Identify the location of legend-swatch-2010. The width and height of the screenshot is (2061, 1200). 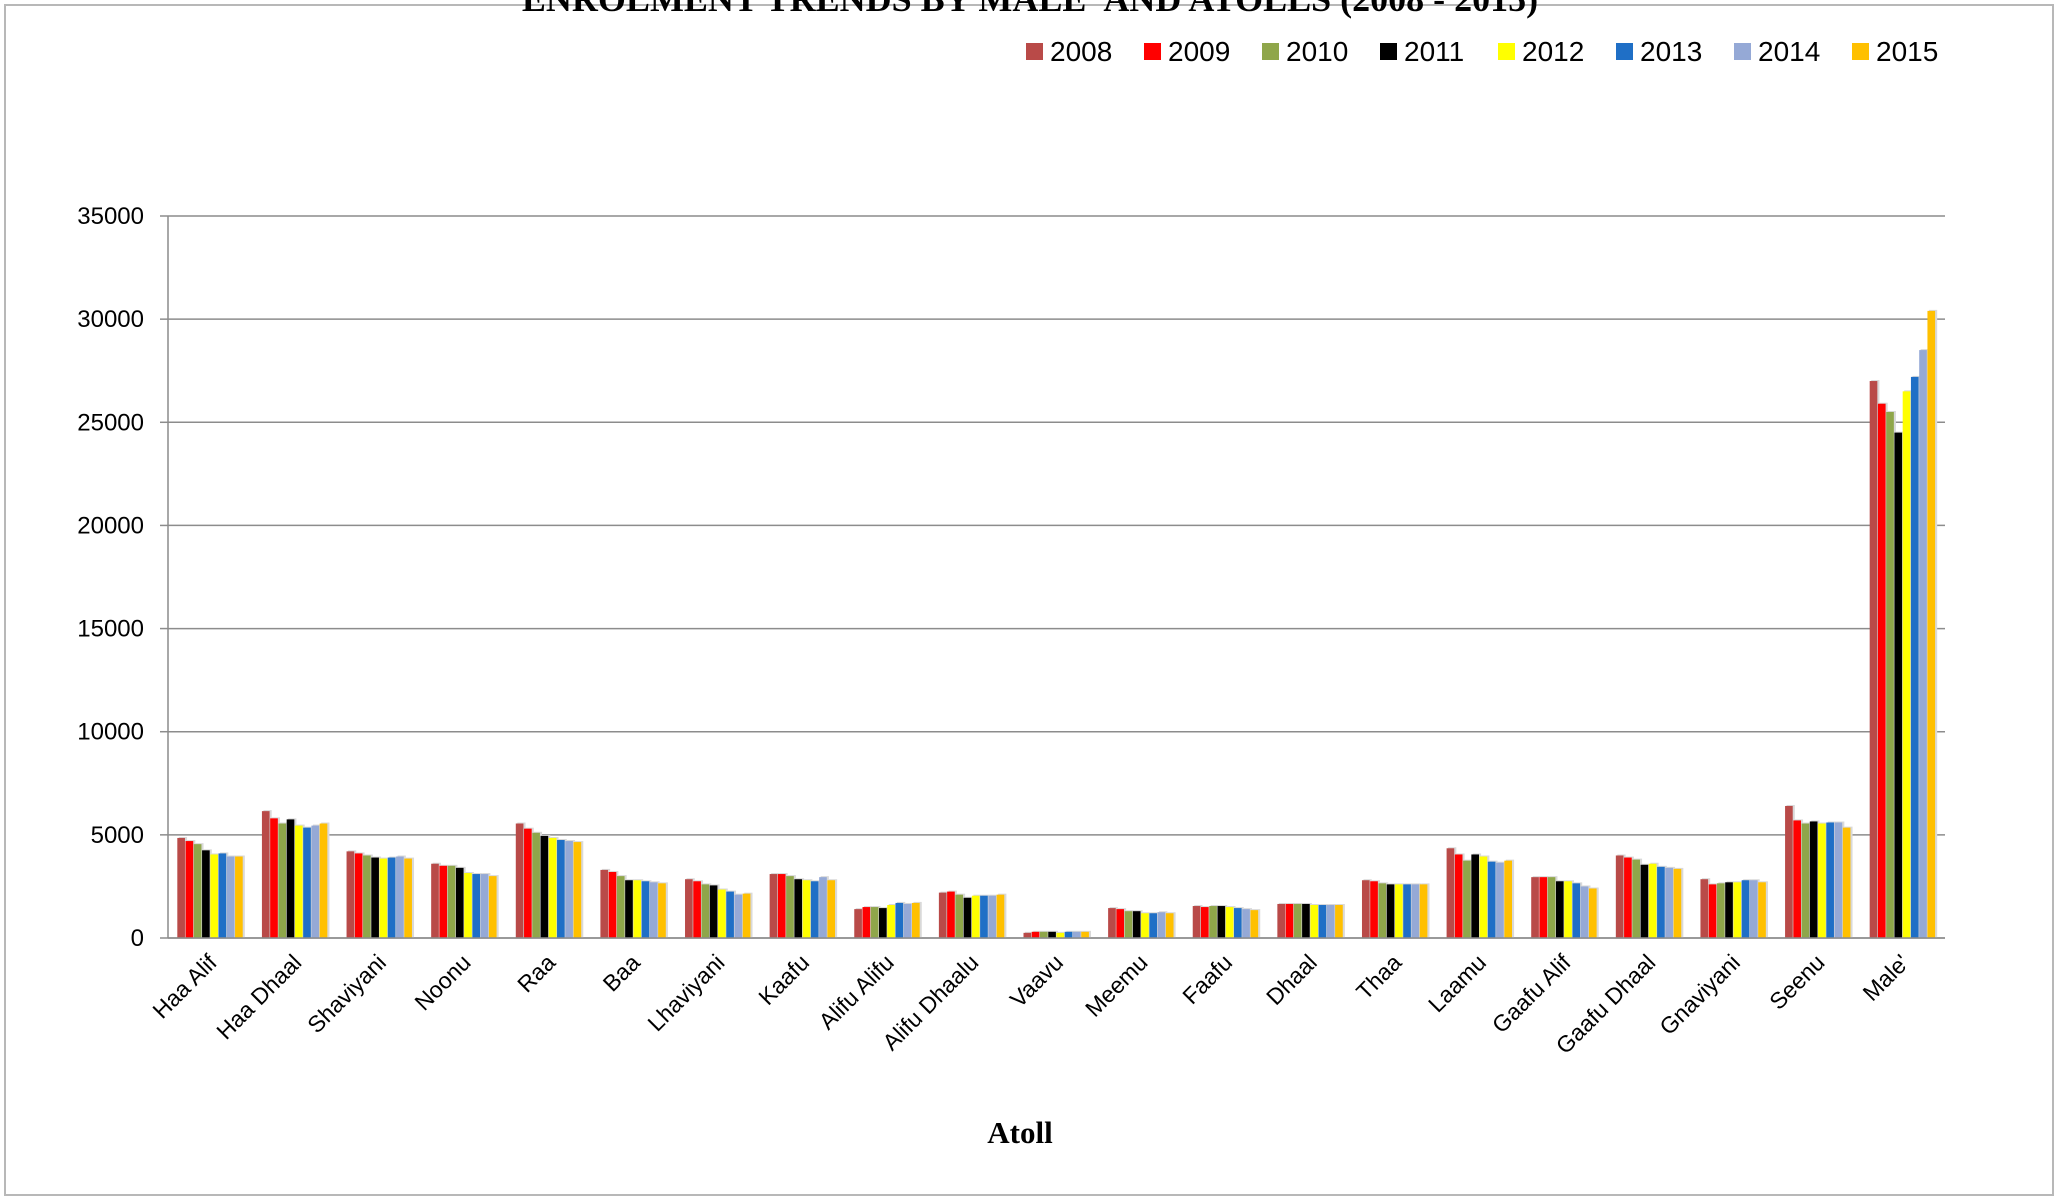
(1270, 51).